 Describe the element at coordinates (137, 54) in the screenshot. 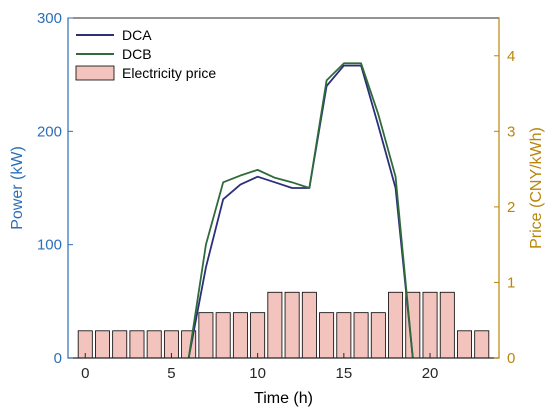

I see `legend-label-dcb: DCB` at that location.